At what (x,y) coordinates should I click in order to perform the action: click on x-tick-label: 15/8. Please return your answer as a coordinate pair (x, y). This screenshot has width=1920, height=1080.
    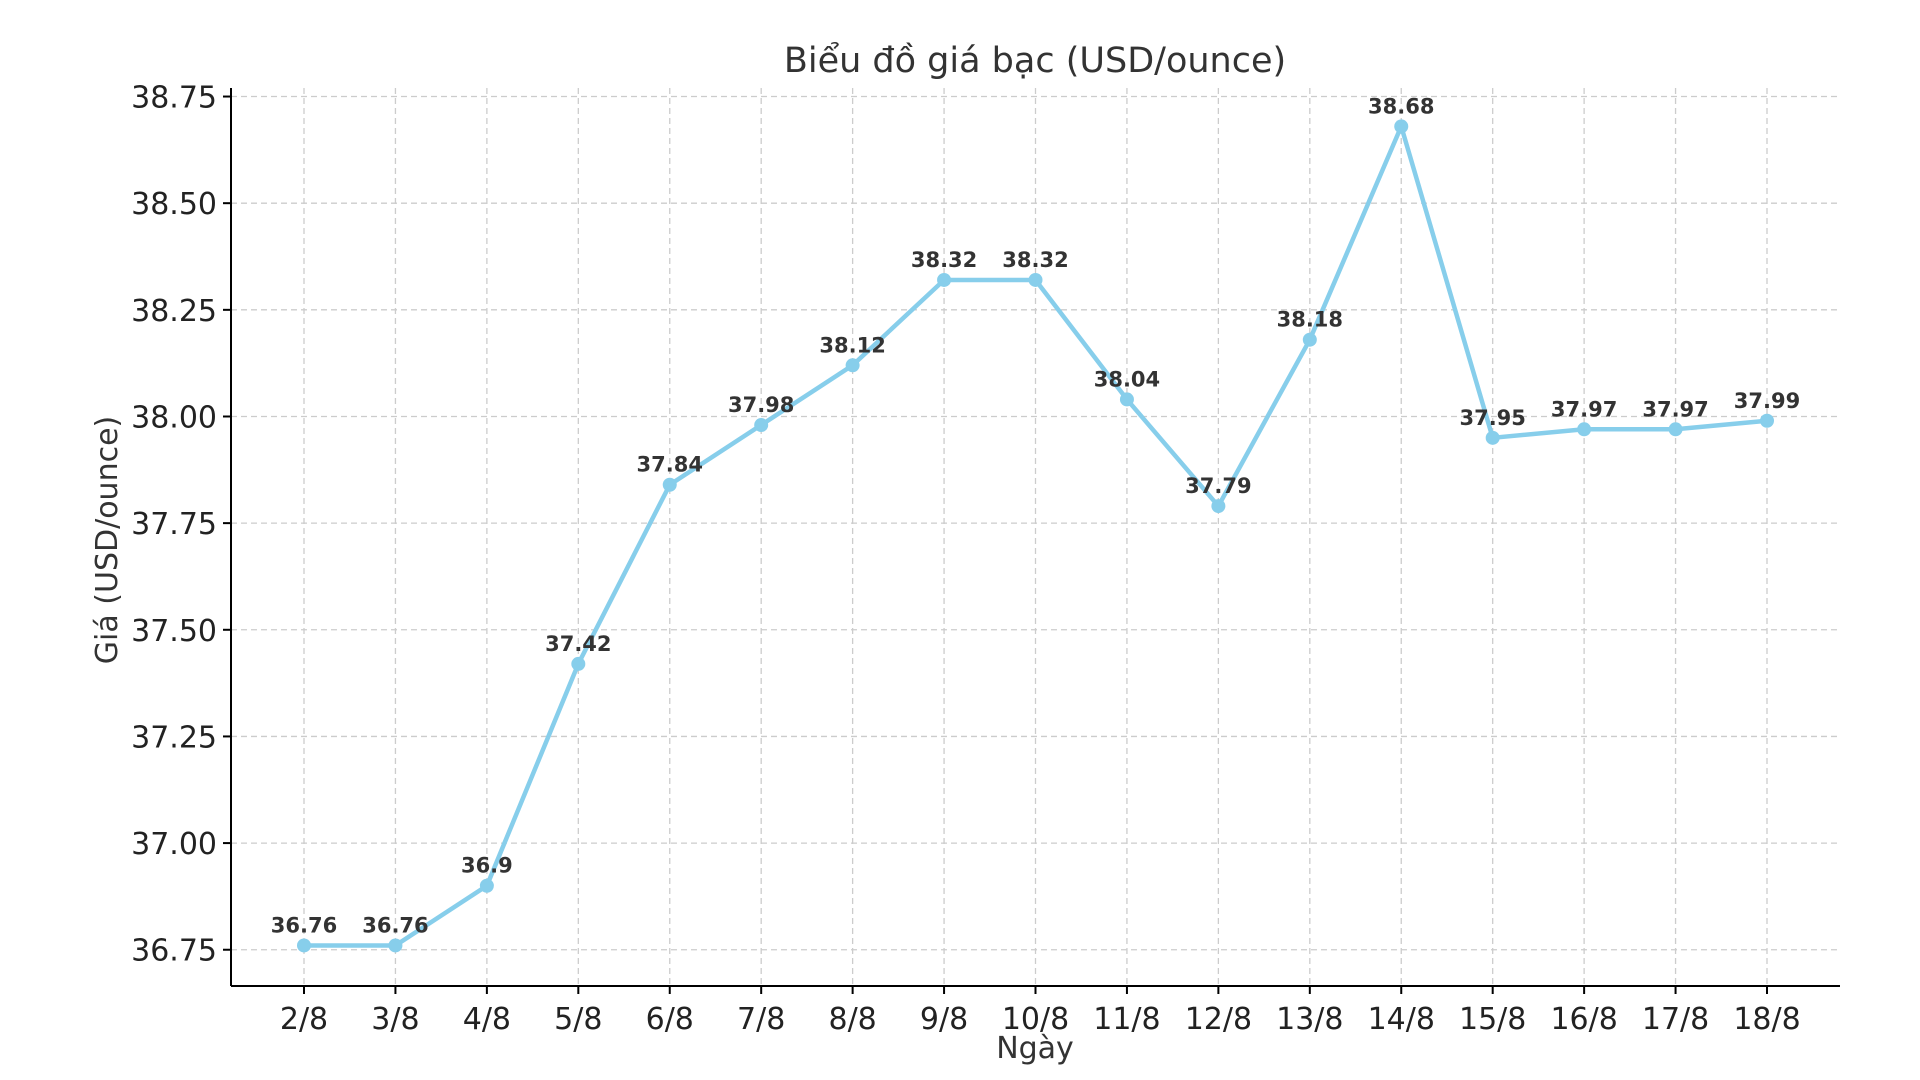
    Looking at the image, I should click on (1492, 1019).